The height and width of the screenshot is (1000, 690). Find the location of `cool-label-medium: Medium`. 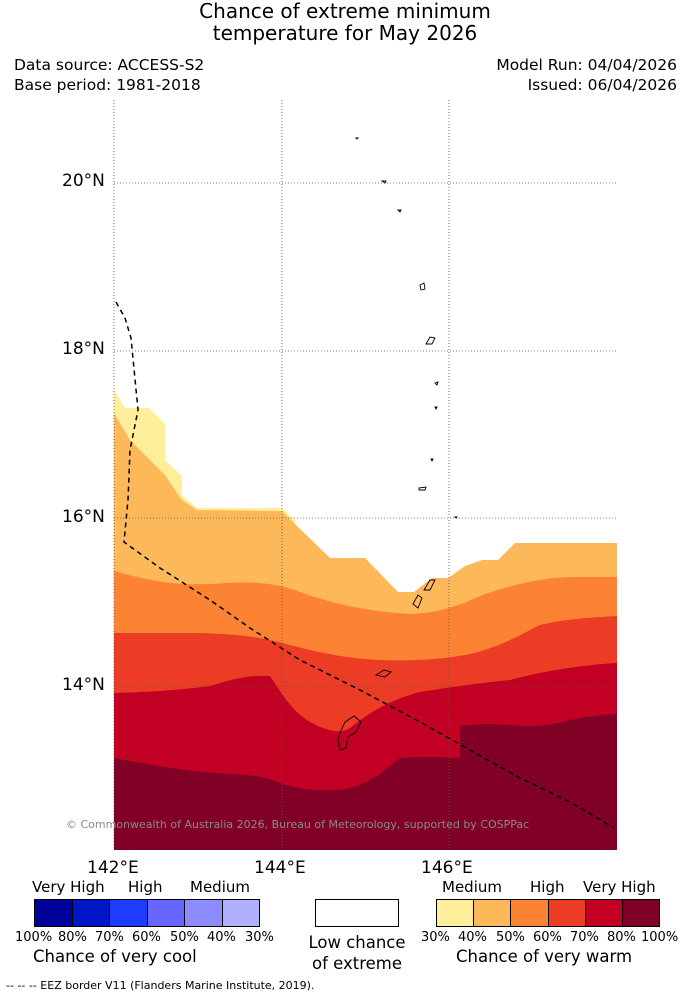

cool-label-medium: Medium is located at coordinates (220, 887).